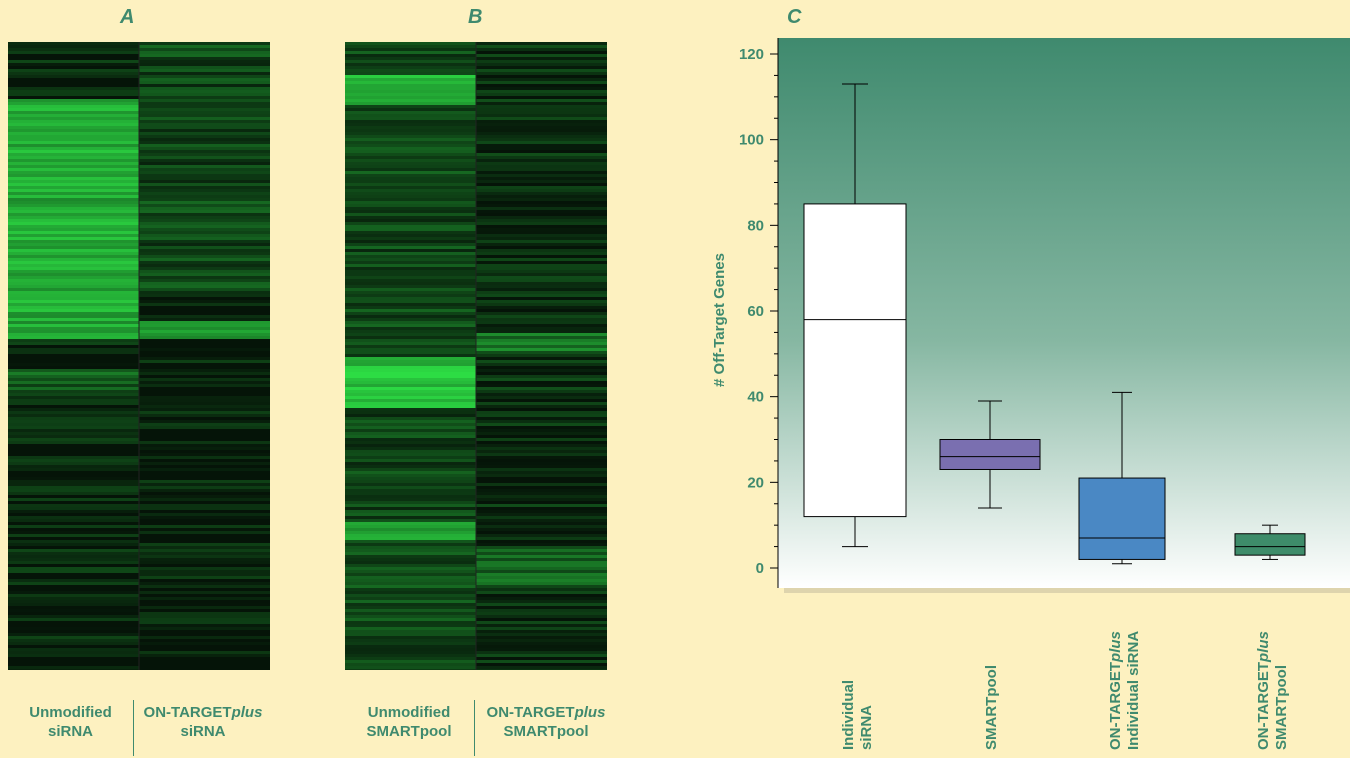 The image size is (1350, 758). Describe the element at coordinates (409, 722) in the screenshot. I see `heatmap-b-left-label: Unmodified SMARTpool` at that location.